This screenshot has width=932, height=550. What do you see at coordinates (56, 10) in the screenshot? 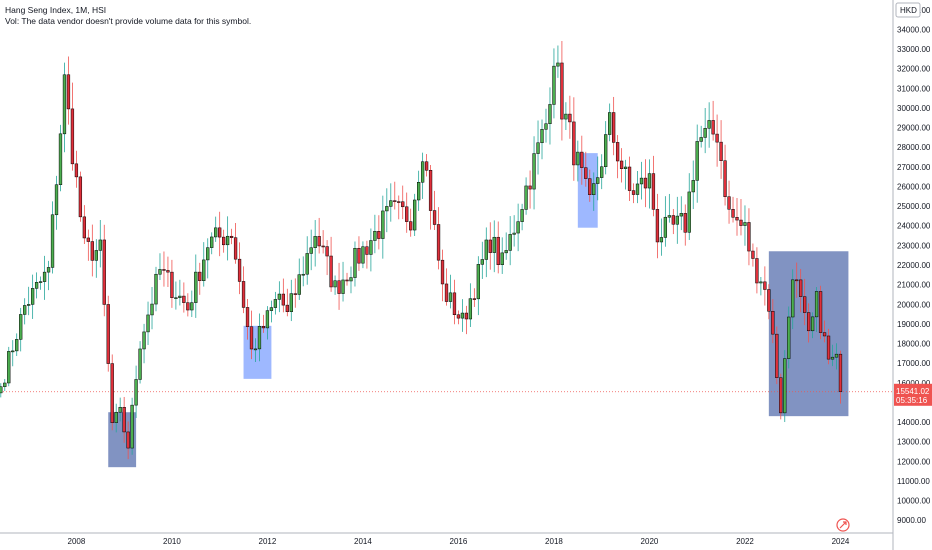
I see `symbol-title: Hang Seng Index, 1M, HSI` at bounding box center [56, 10].